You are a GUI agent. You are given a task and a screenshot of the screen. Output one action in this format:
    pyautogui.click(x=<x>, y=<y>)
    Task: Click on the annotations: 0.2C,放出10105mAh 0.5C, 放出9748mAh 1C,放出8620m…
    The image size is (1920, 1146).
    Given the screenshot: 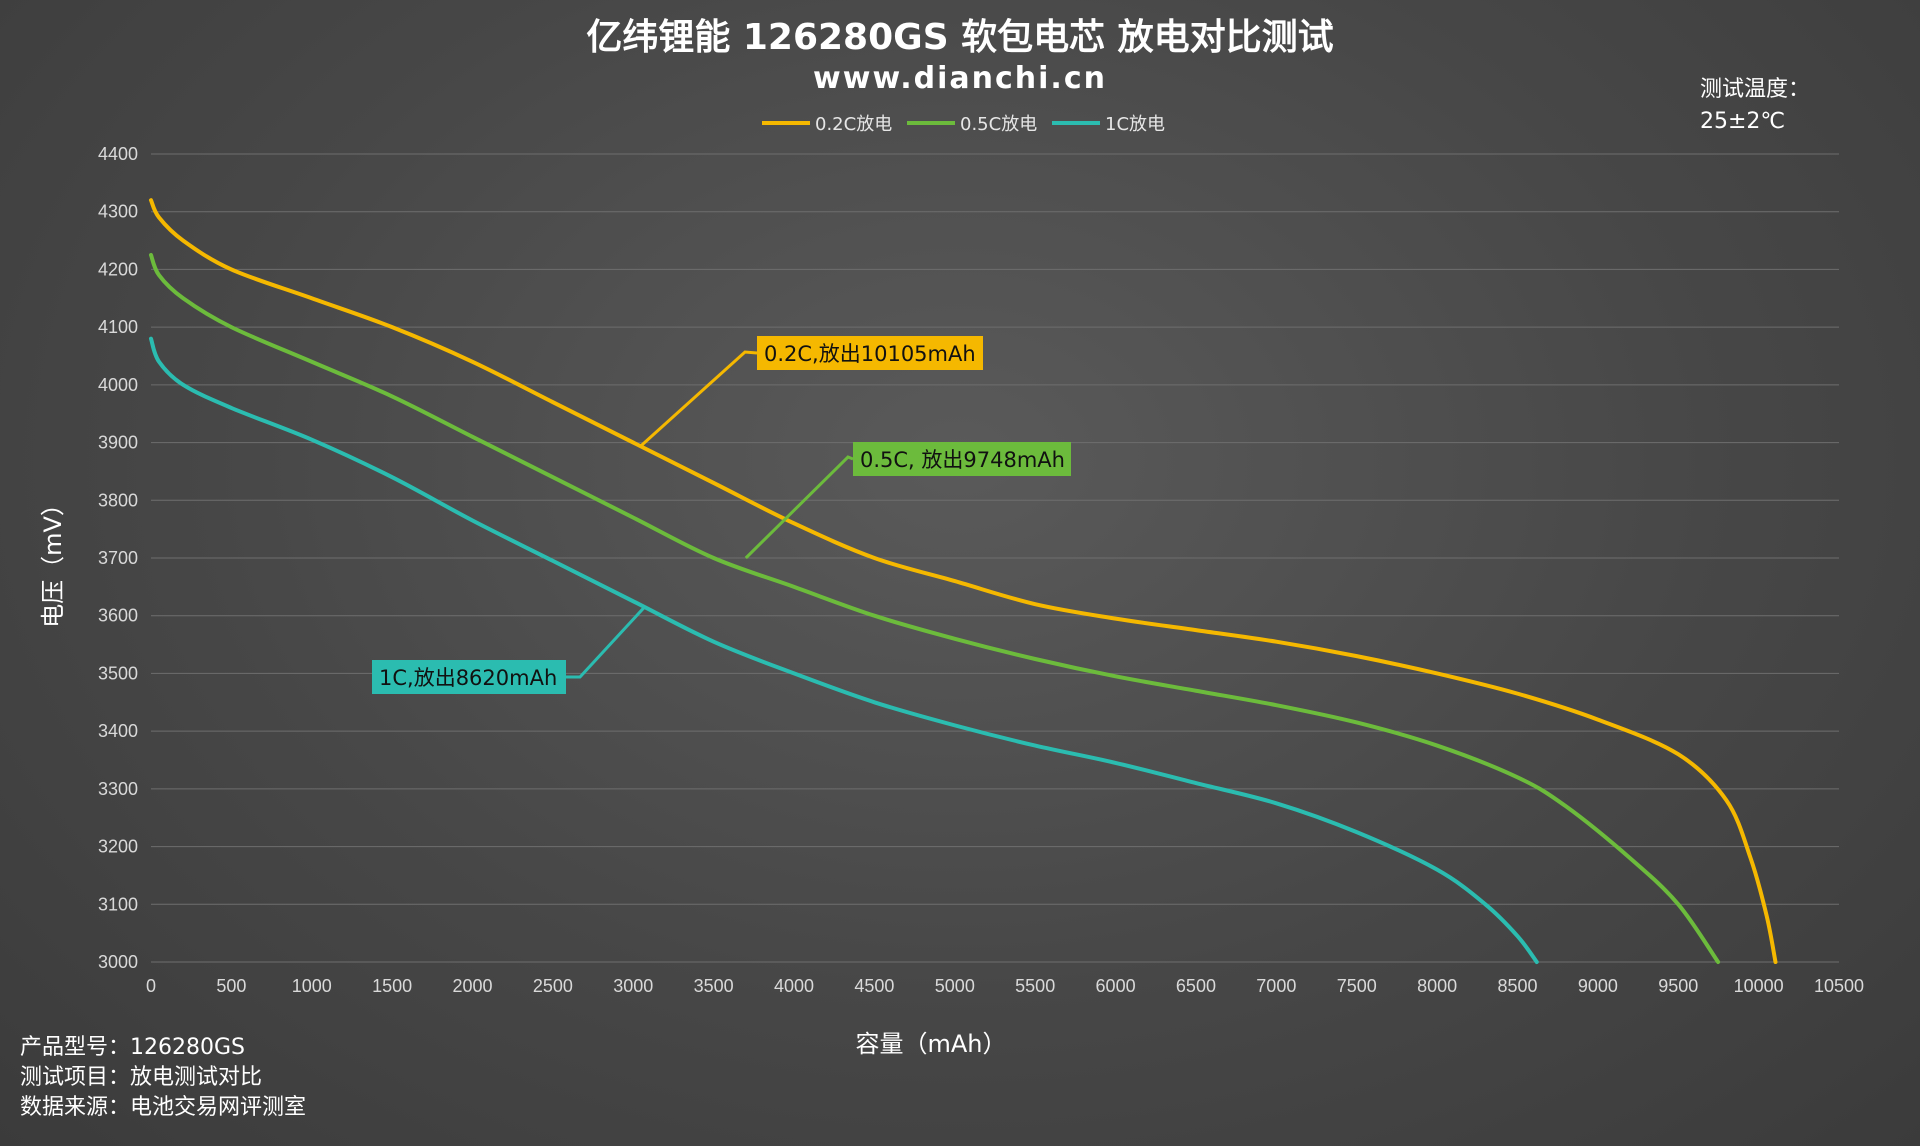 What is the action you would take?
    pyautogui.click(x=721, y=515)
    